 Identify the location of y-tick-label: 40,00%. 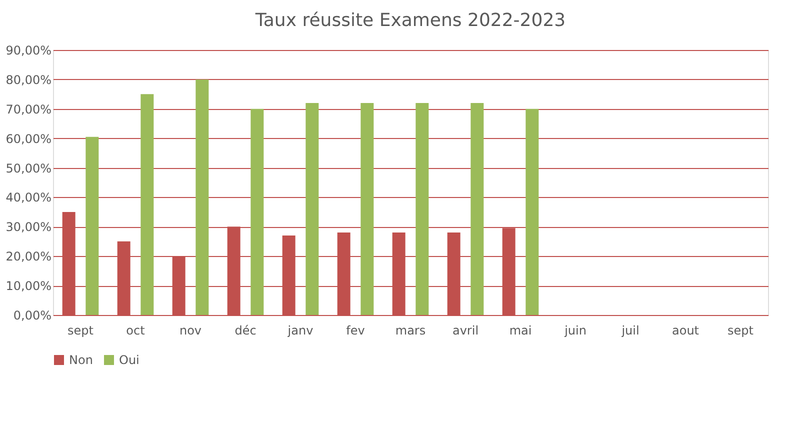
(29, 197).